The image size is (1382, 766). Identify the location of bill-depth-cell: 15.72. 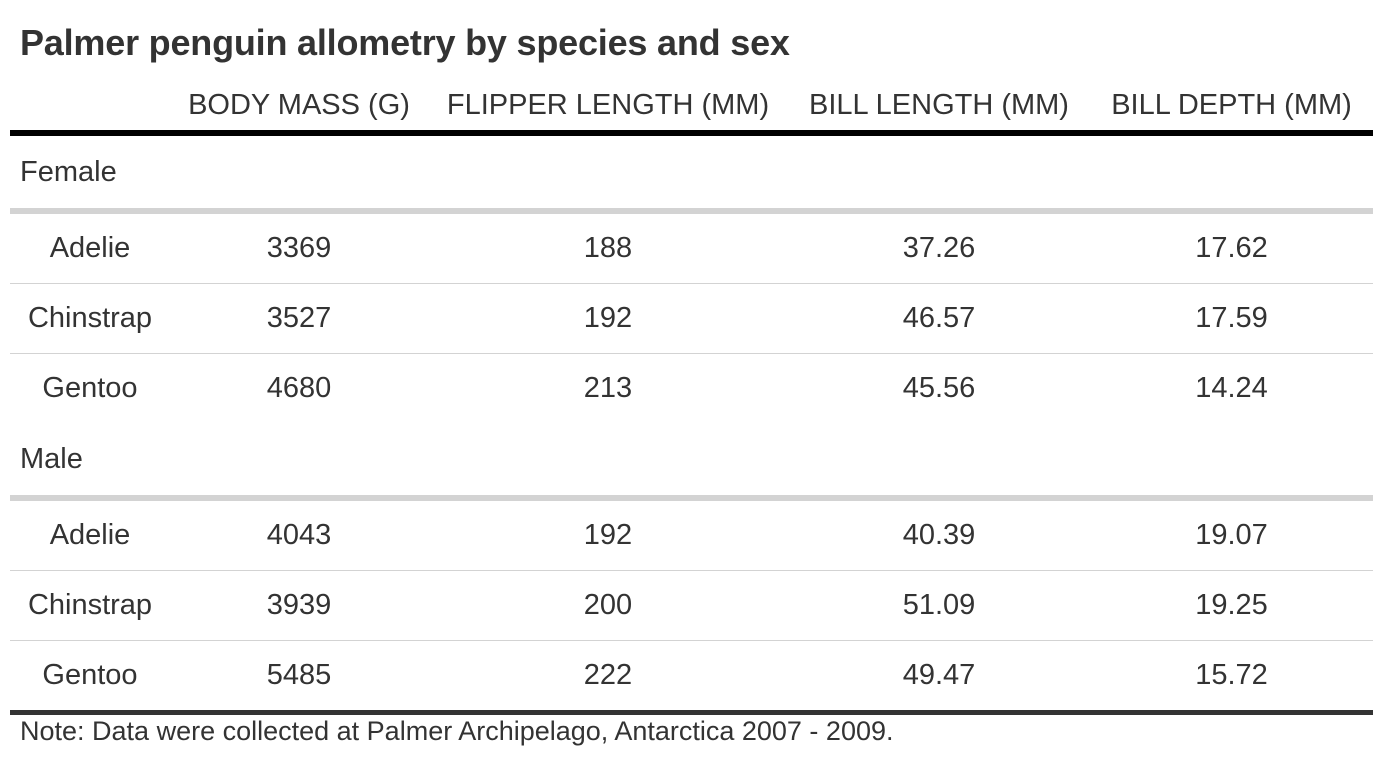
(1231, 677).